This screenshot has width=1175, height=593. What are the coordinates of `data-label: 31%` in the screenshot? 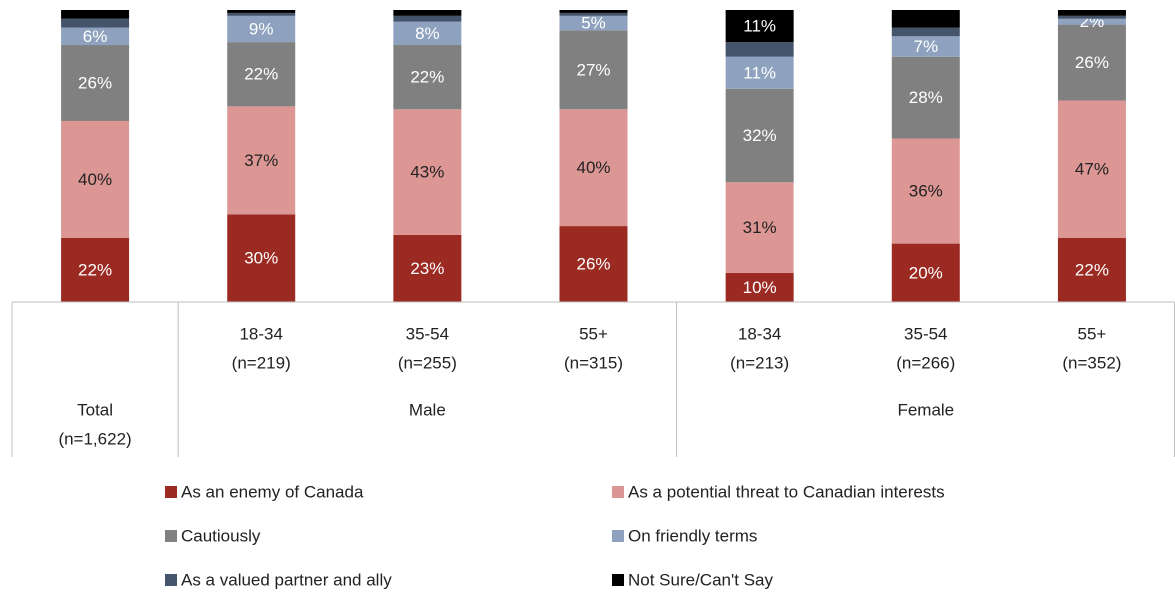 It's located at (760, 227).